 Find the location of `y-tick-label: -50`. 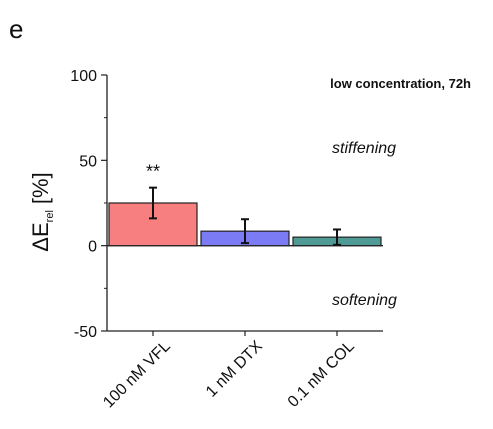

y-tick-label: -50 is located at coordinates (85, 332).